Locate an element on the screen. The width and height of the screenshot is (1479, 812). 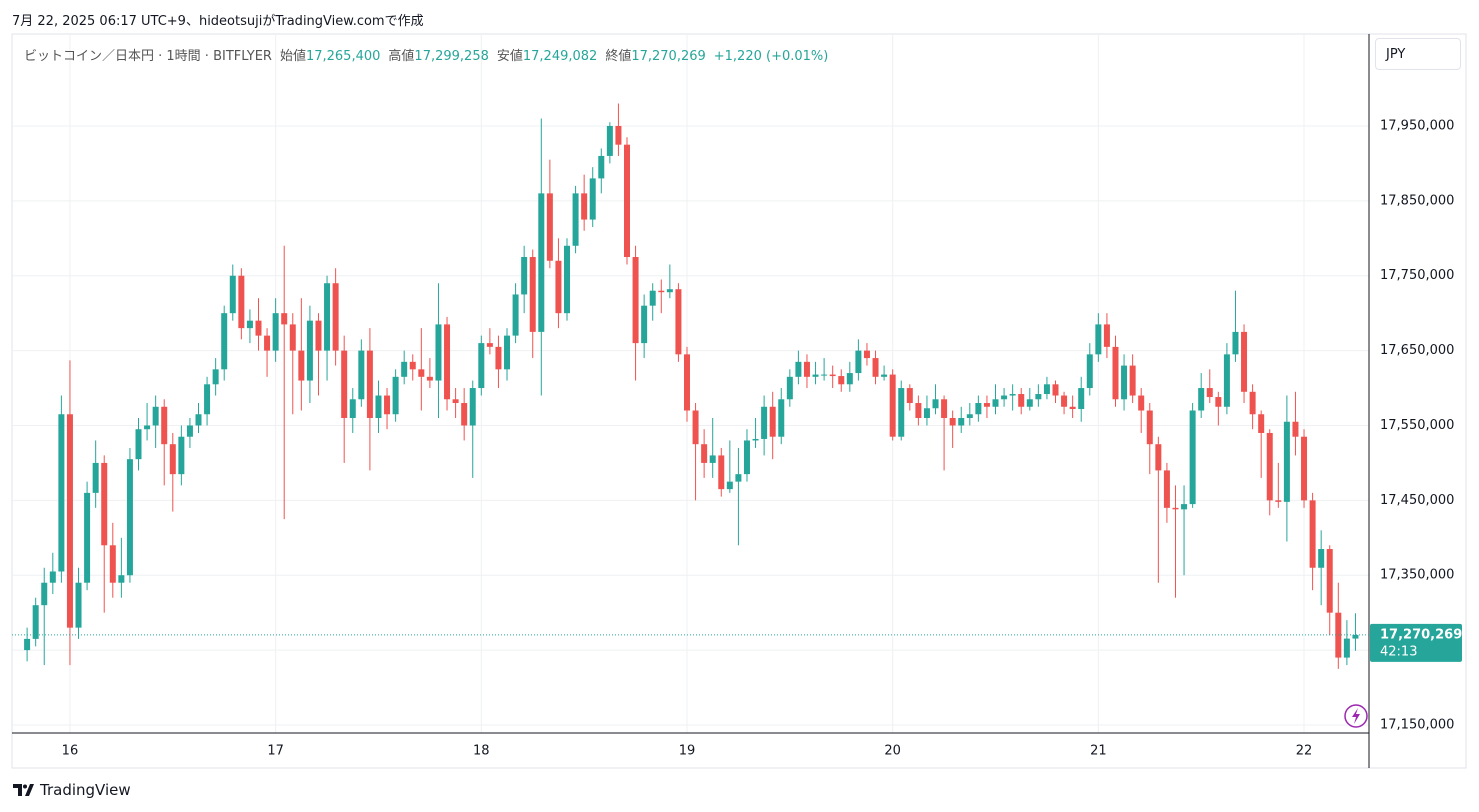
x-tick-label: 20 is located at coordinates (892, 751).